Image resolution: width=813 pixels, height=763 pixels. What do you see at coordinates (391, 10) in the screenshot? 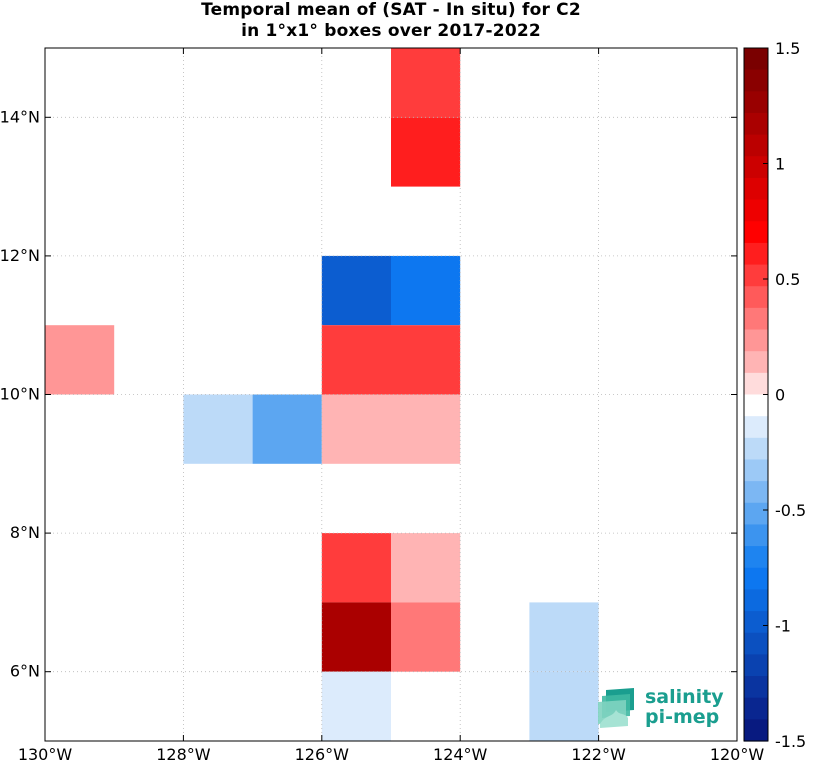
I see `chart-title-line-1: Temporal mean of (SAT - In situ) for C2` at bounding box center [391, 10].